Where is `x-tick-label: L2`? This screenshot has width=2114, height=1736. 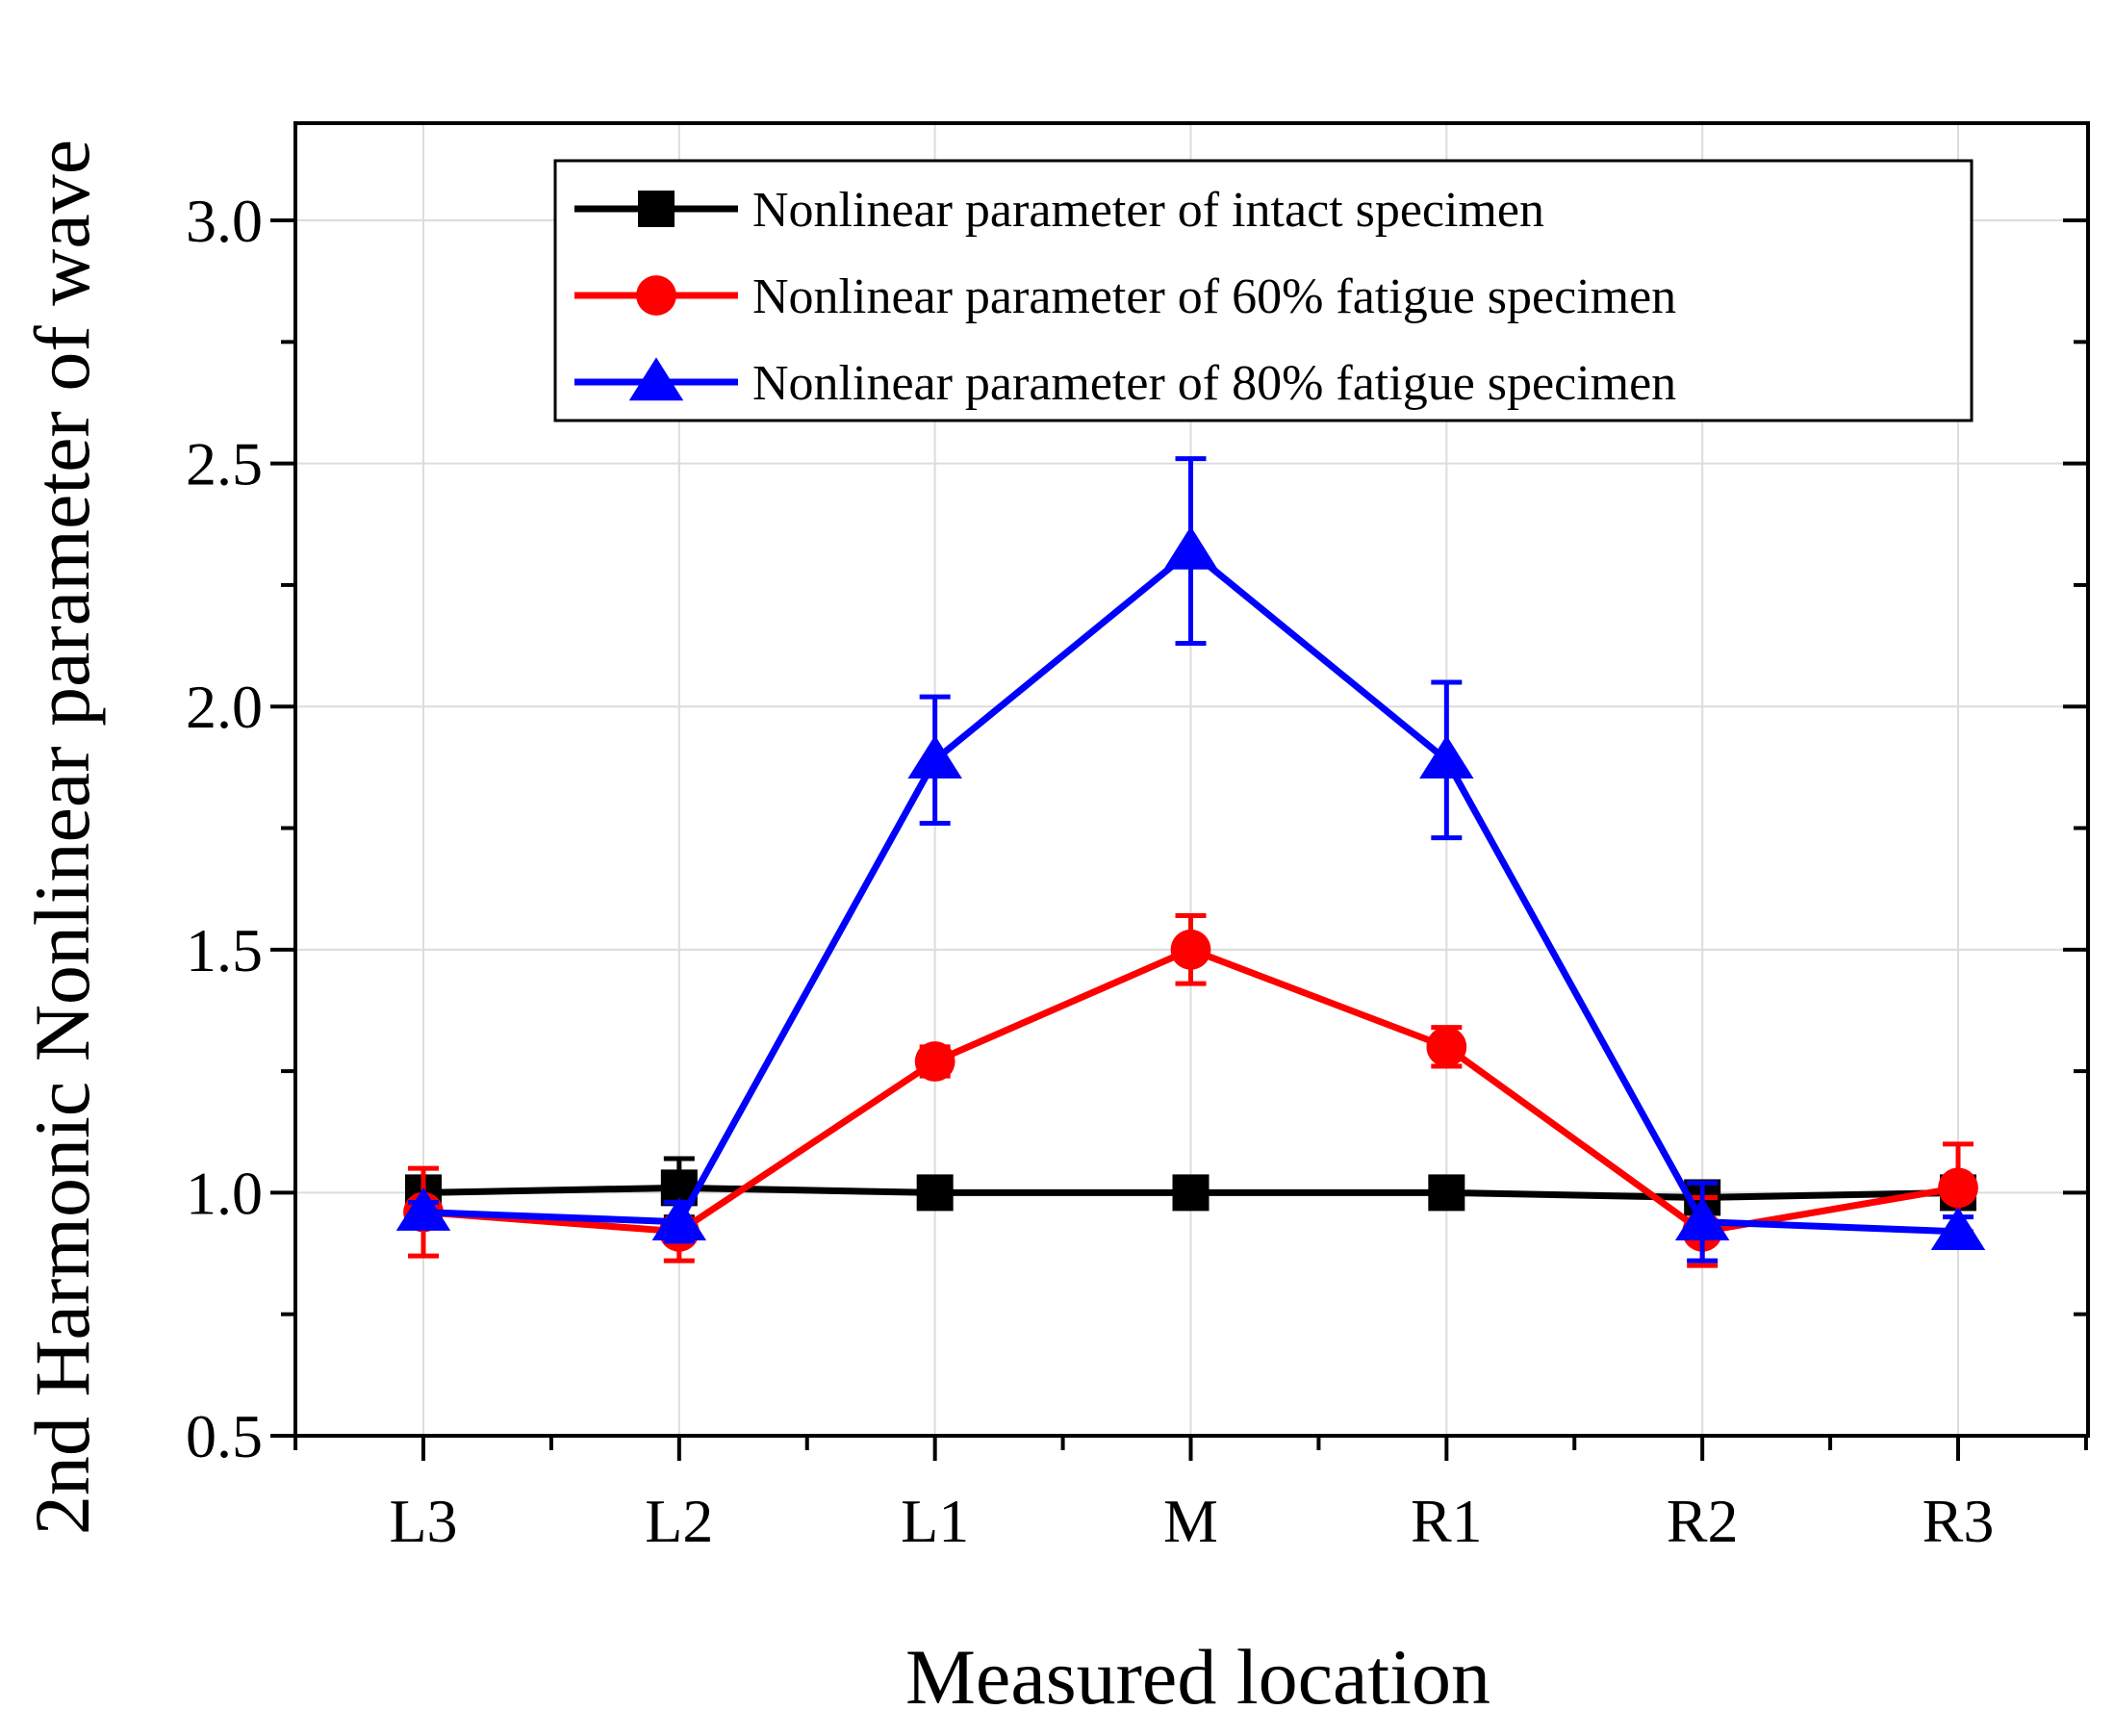
x-tick-label: L2 is located at coordinates (679, 1521).